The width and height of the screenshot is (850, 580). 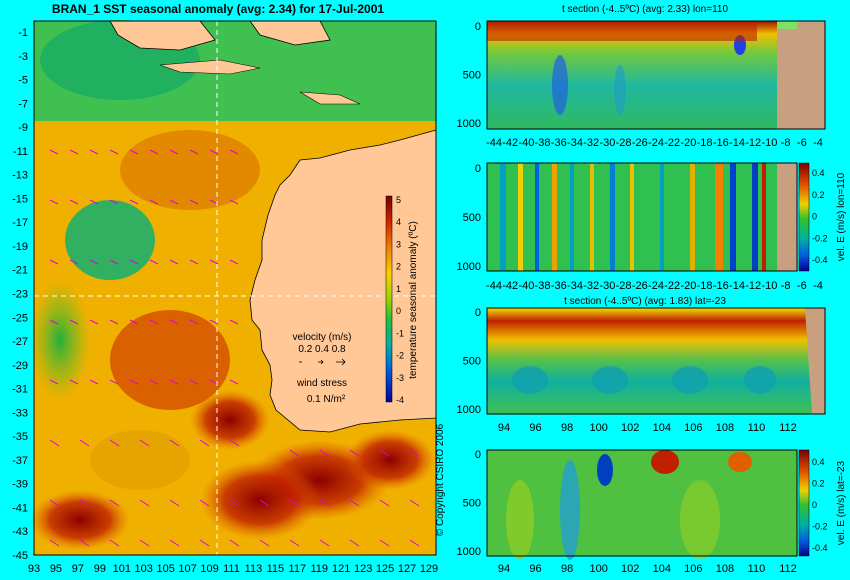 I want to click on main-x-tick: 111, so click(x=231, y=569).